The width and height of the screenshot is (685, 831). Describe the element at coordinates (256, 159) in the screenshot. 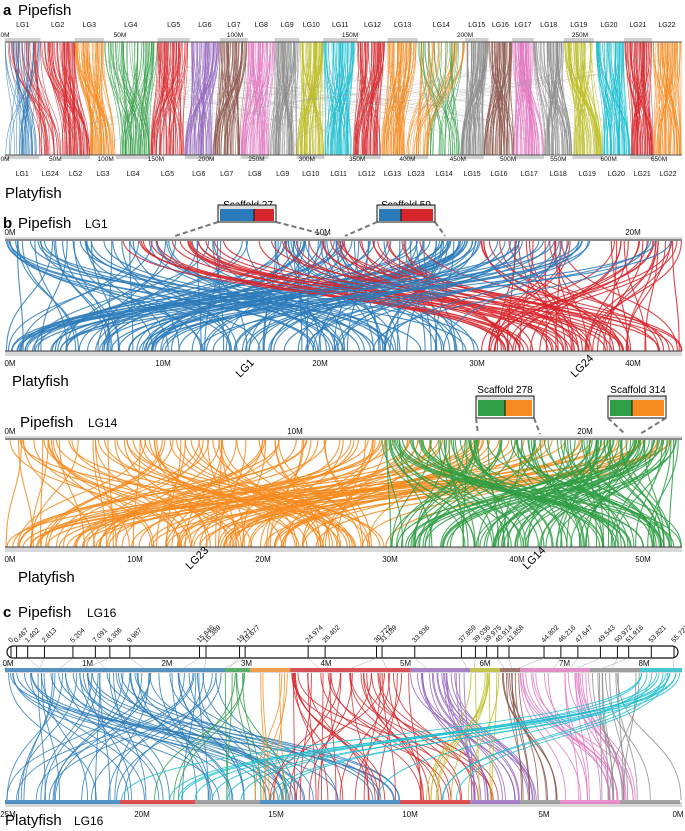

I see `platyfish-tick-label: 250M` at that location.